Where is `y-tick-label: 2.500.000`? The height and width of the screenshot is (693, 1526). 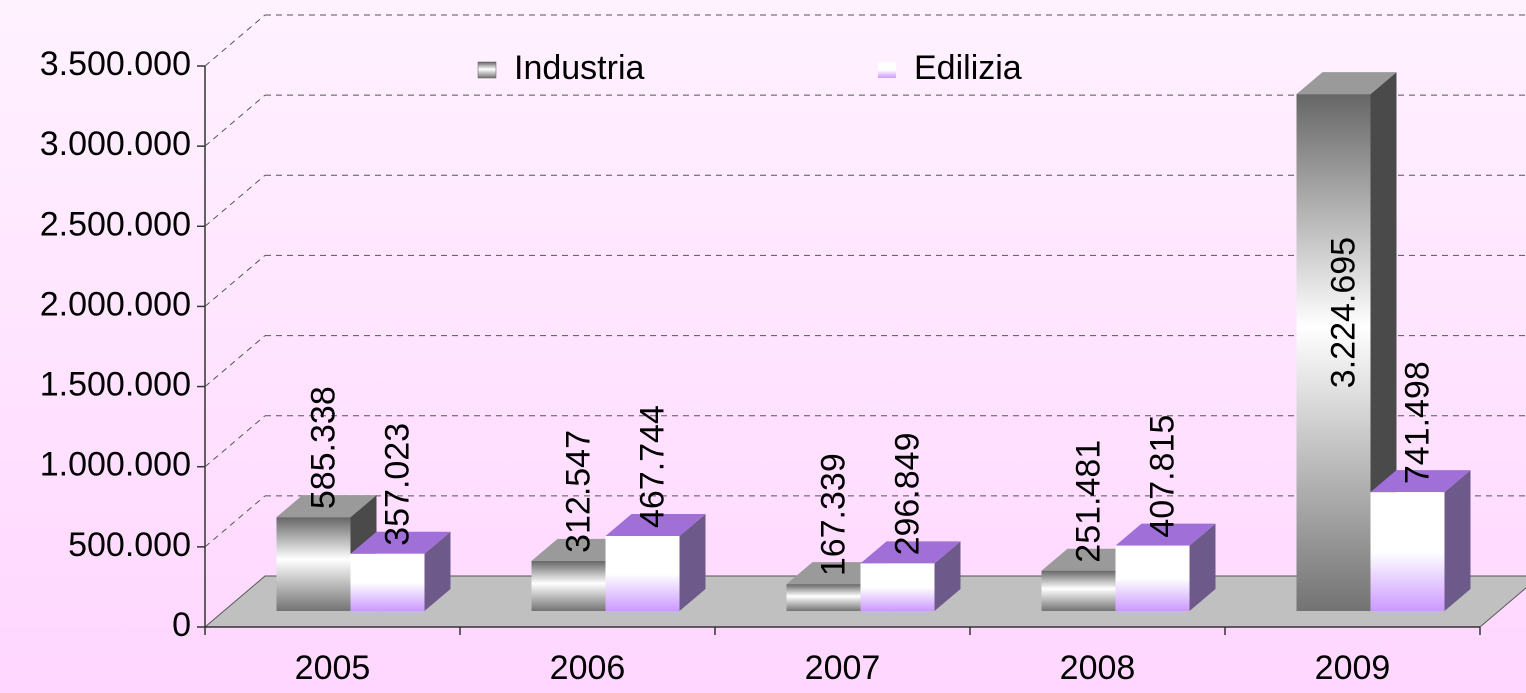
y-tick-label: 2.500.000 is located at coordinates (115, 224).